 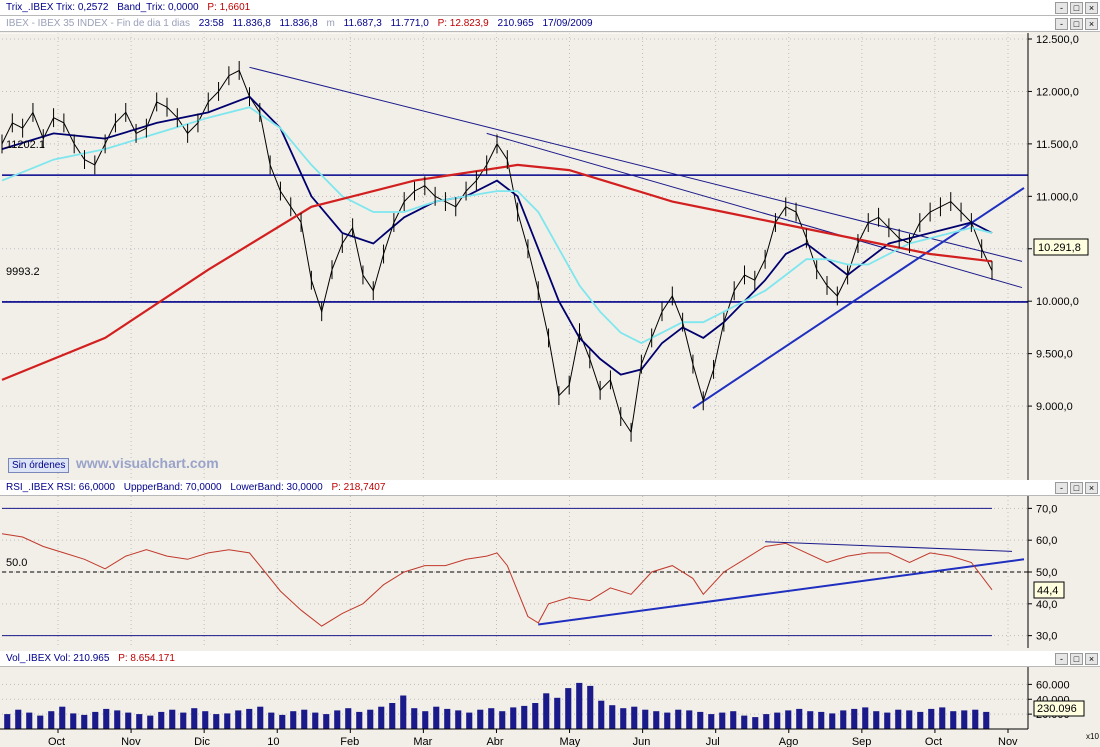 I want to click on rsi-maximize-button: □, so click(x=1076, y=488).